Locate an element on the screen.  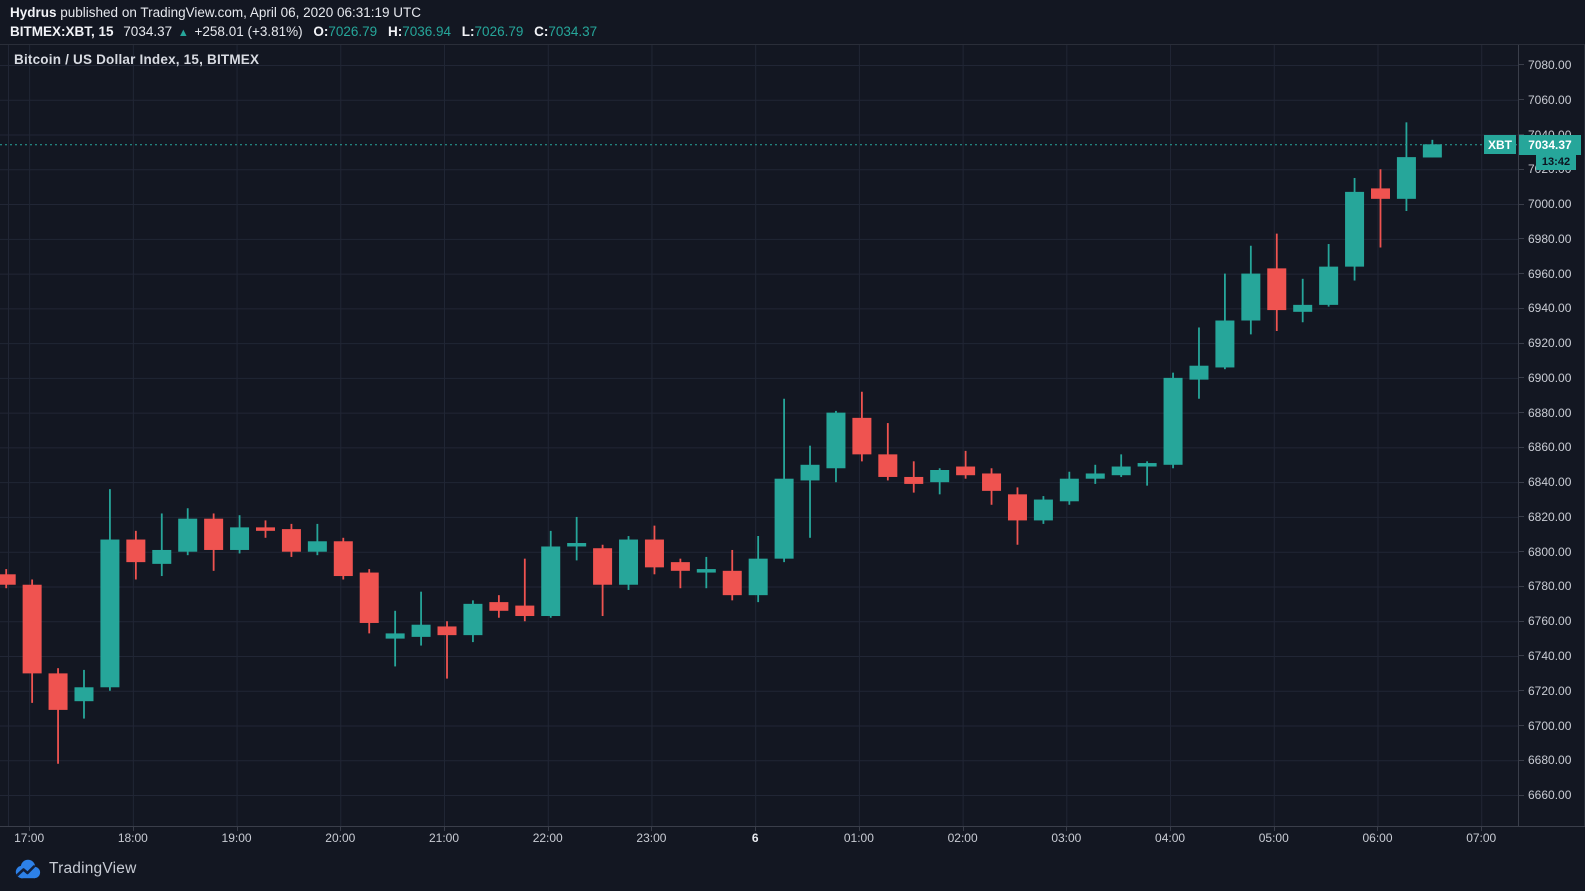
time-axis-label: 17:00 is located at coordinates (29, 838).